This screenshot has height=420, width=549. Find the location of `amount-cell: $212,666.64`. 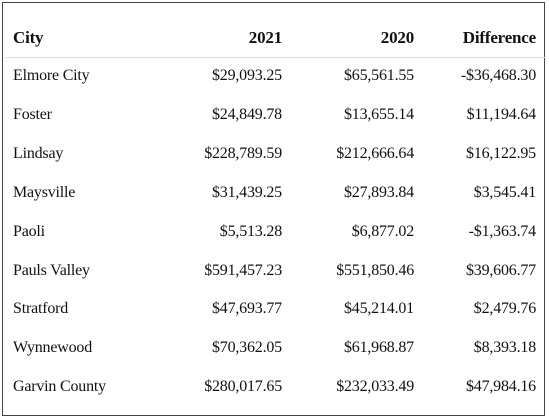

amount-cell: $212,666.64 is located at coordinates (375, 153).